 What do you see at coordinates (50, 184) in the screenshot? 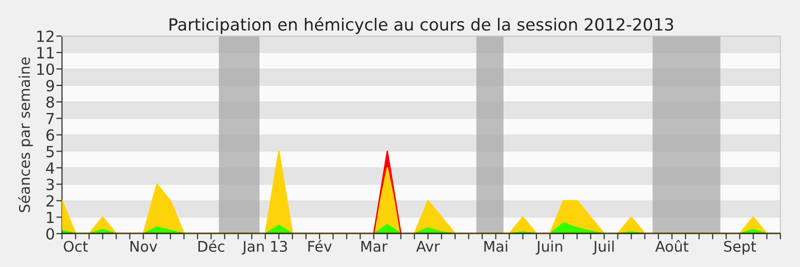
I see `y-tick-label: 3` at bounding box center [50, 184].